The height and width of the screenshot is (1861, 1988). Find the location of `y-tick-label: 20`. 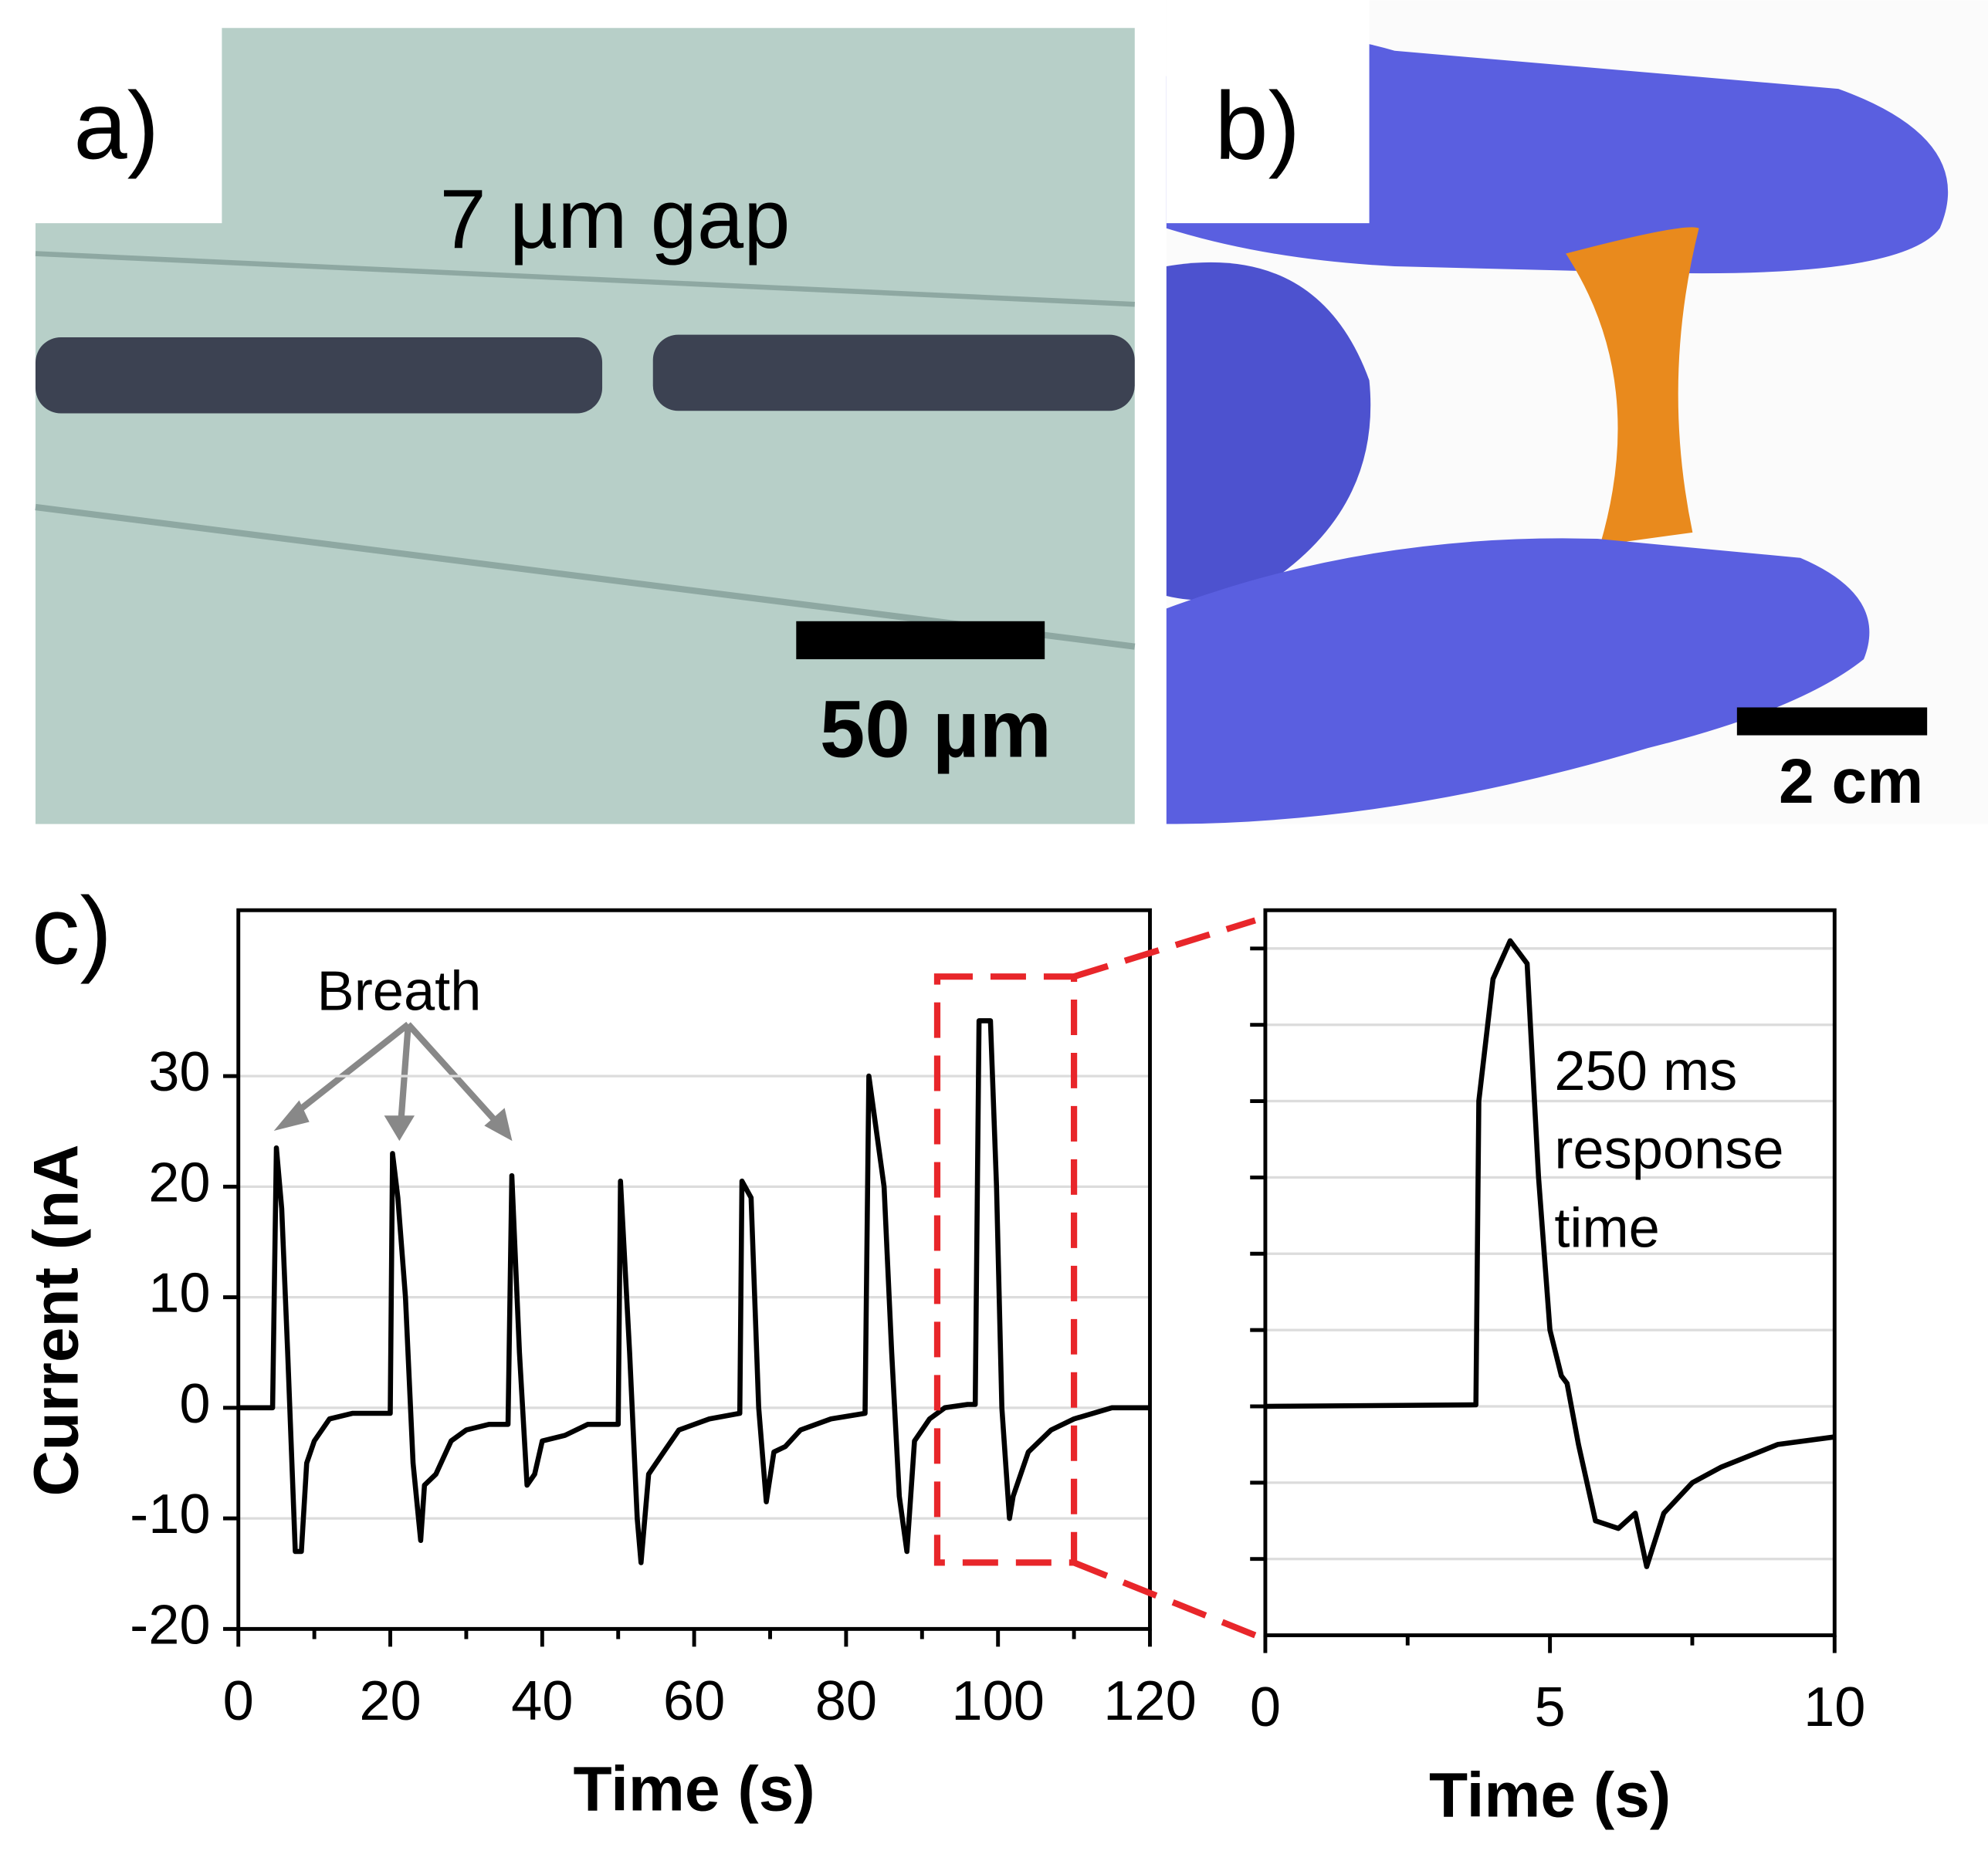

y-tick-label: 20 is located at coordinates (179, 1183).